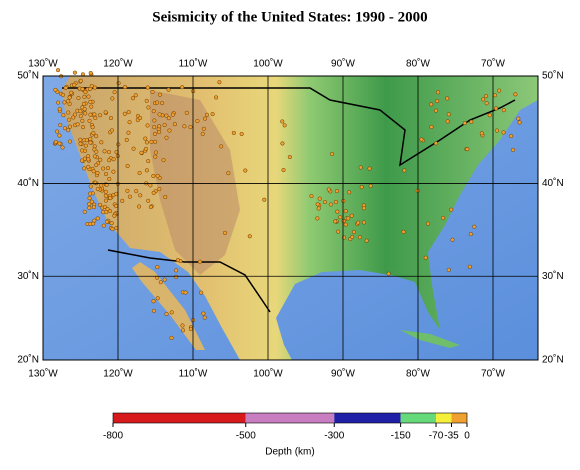 The width and height of the screenshot is (580, 470). What do you see at coordinates (451, 436) in the screenshot?
I see `colorbar-tick-label: -35` at bounding box center [451, 436].